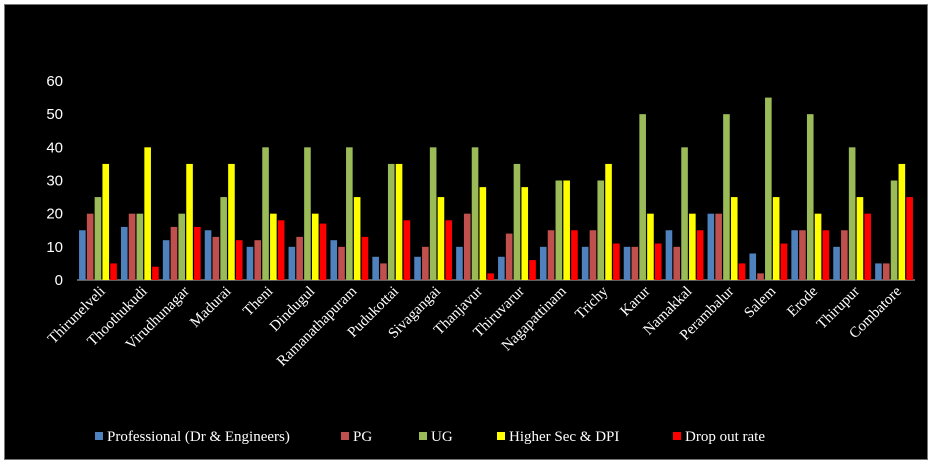 The image size is (934, 466). I want to click on x-tick-label: Trichy, so click(592, 303).